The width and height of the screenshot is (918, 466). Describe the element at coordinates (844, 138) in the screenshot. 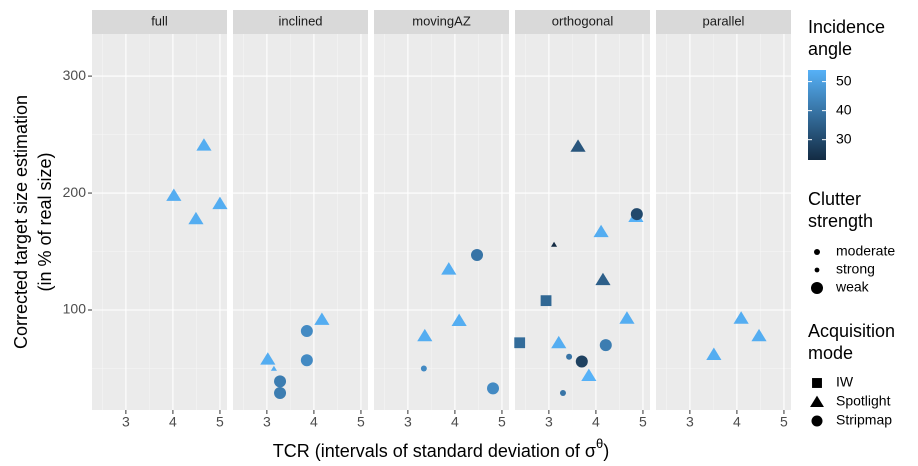

I see `colorbar-label: 30` at that location.